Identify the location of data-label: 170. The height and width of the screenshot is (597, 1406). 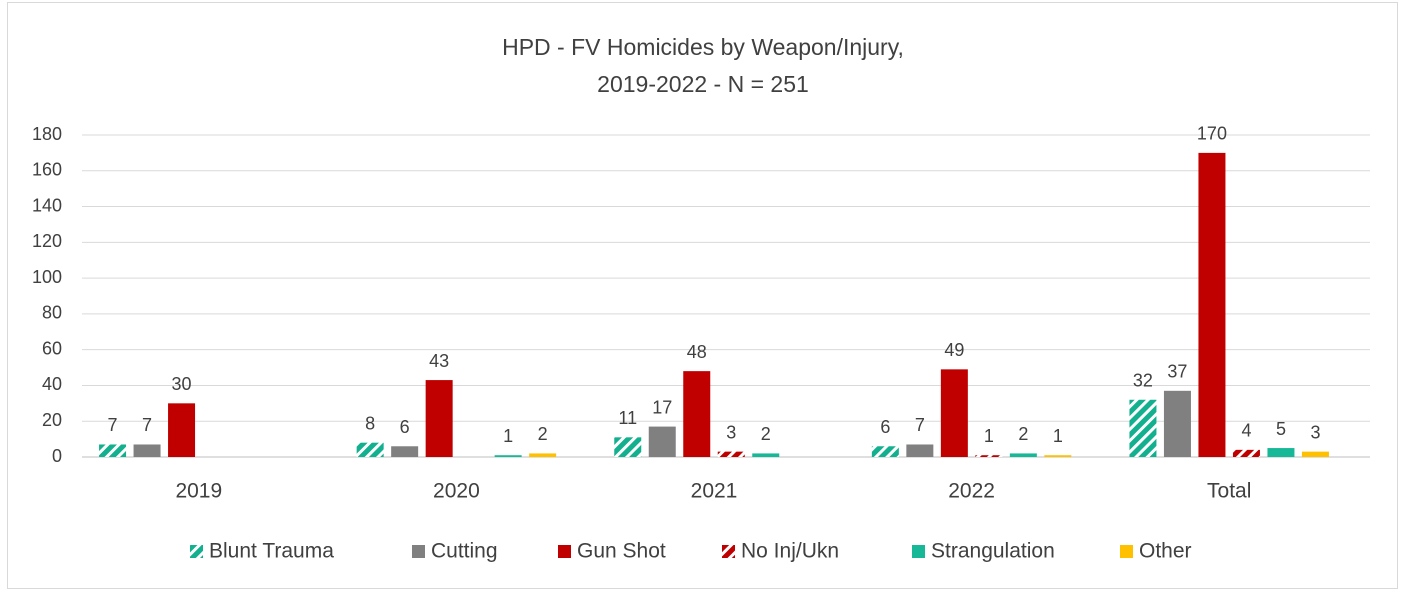
(1212, 134).